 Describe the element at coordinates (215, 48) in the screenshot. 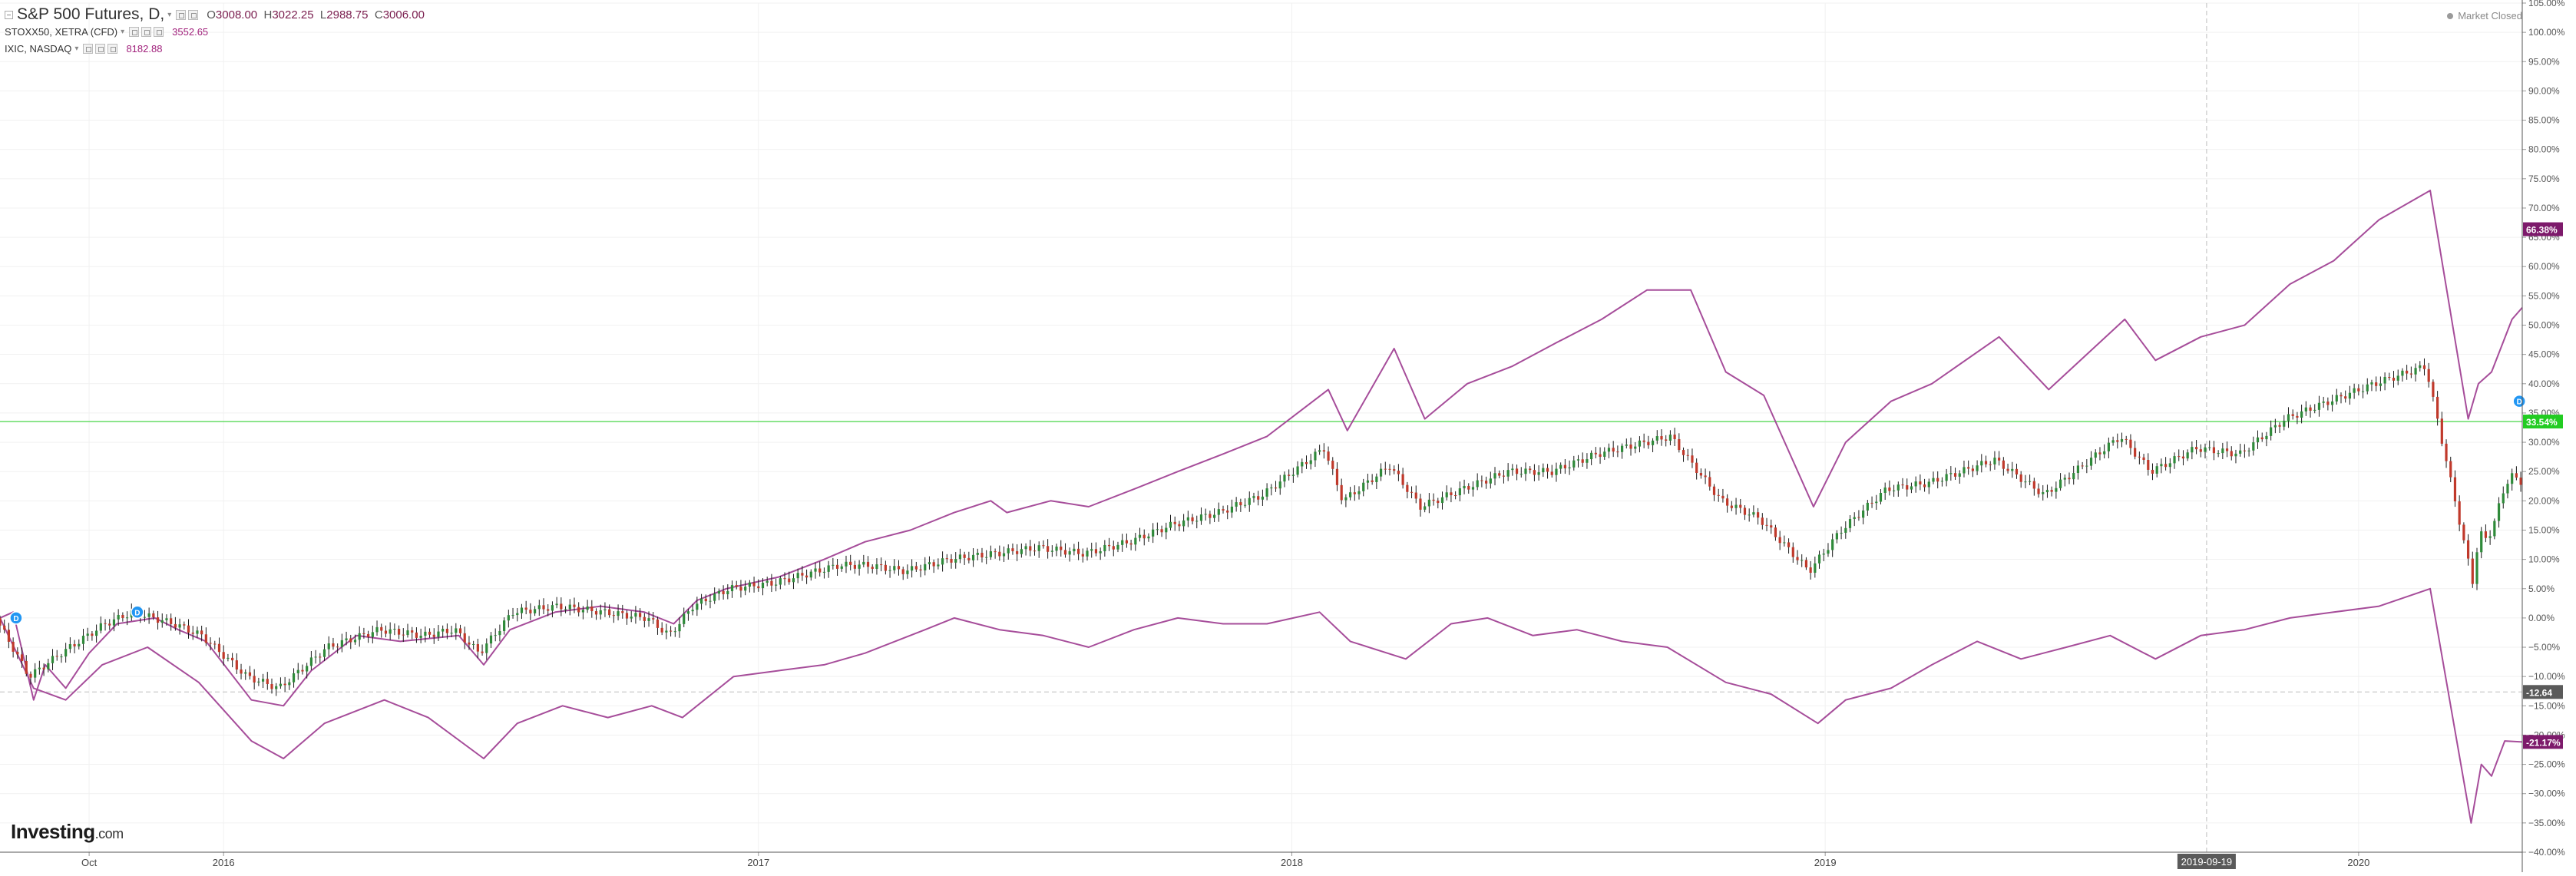

I see `legend-row-nasdaq: IXIC, NASDAQ ▾ 8182.88` at that location.